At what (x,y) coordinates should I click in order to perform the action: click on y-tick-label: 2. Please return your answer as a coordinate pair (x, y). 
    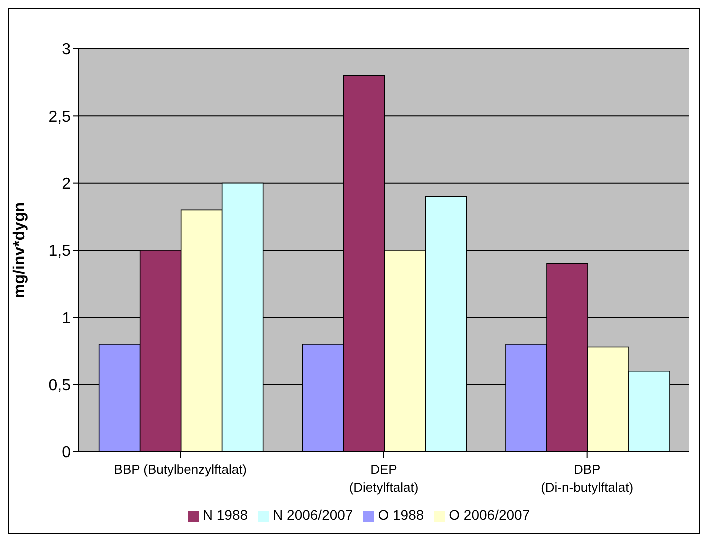
    Looking at the image, I should click on (67, 185).